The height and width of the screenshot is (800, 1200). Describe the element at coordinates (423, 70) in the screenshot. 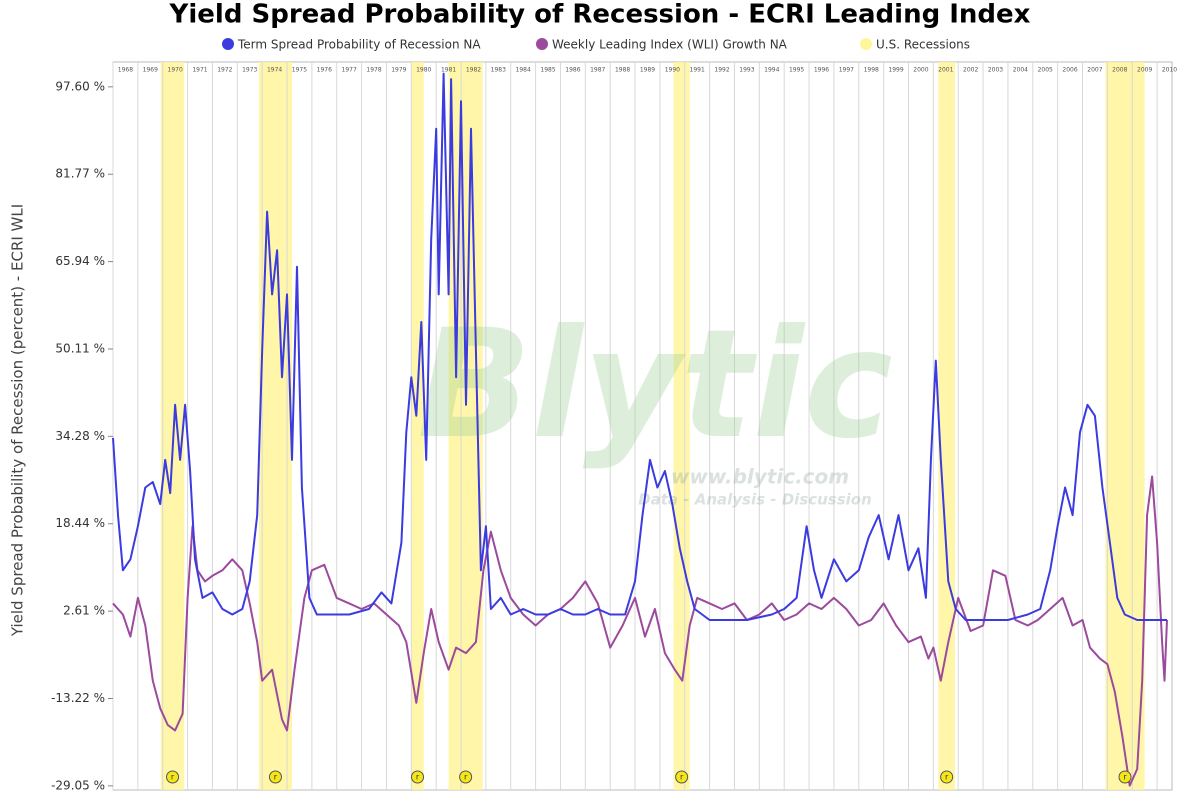

I see `x-tick-label: 1980` at that location.